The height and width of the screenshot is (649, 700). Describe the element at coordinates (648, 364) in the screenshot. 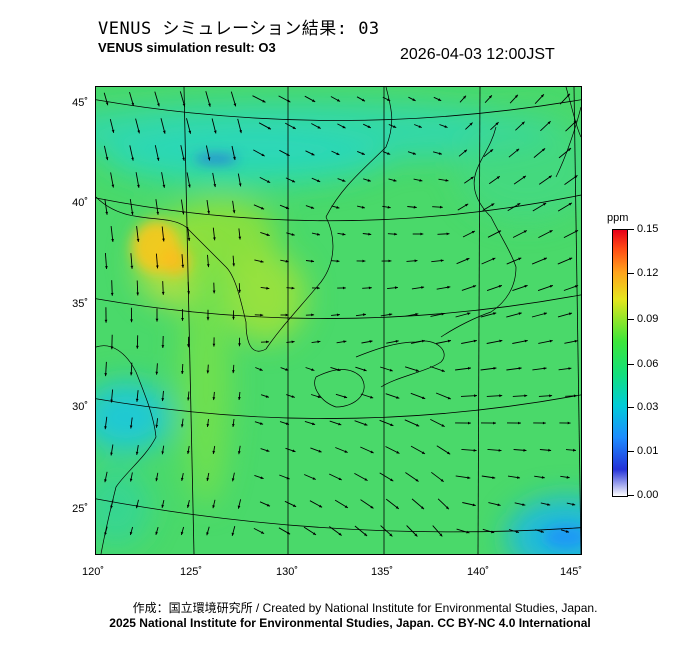

I see `colorbar-label: 0.06` at that location.